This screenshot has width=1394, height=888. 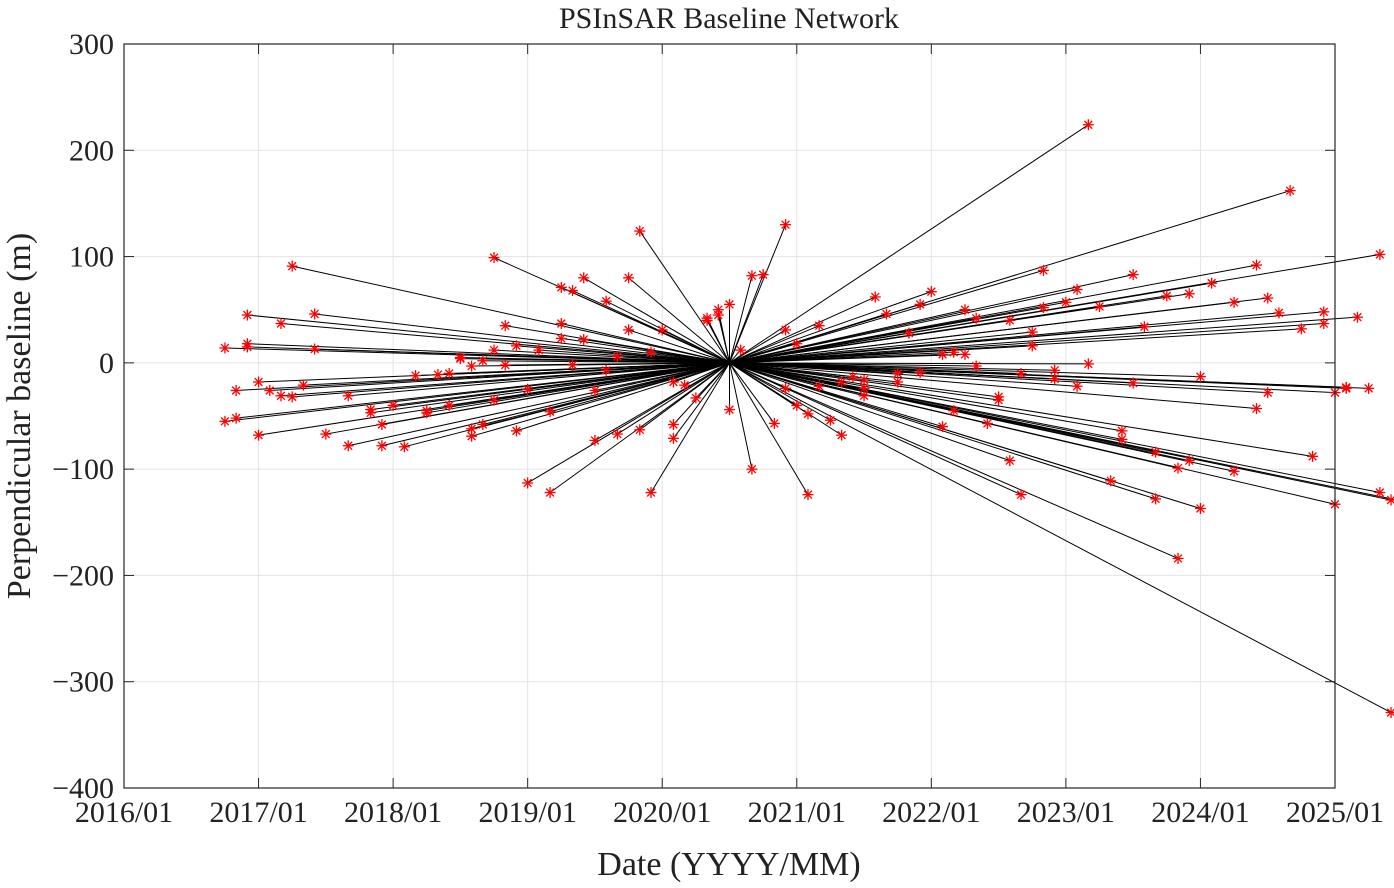 I want to click on chart-title: PSInSAR Baseline Network, so click(x=729, y=18).